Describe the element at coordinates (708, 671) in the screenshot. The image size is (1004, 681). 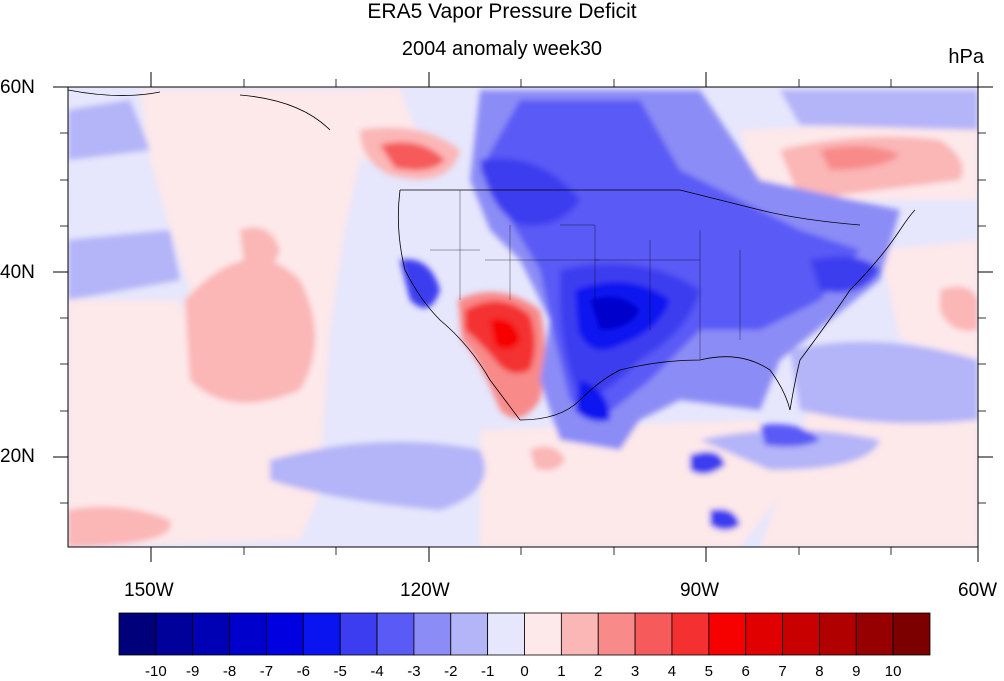
I see `colorbar-tick-label: 5` at that location.